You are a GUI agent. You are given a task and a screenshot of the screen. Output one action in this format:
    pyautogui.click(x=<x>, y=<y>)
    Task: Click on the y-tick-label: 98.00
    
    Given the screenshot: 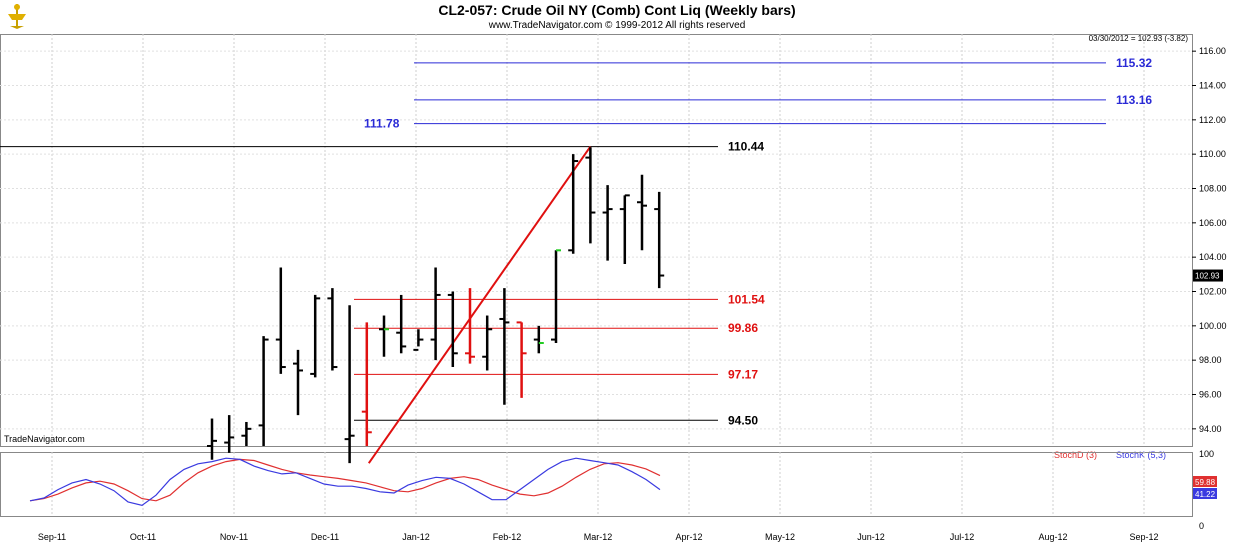 What is the action you would take?
    pyautogui.click(x=1210, y=360)
    